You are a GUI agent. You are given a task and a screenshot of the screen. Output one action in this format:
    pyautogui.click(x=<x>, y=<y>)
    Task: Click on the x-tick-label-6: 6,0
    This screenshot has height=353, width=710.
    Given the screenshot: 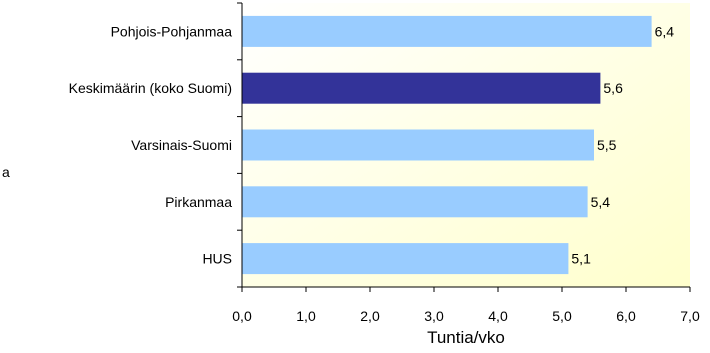 What is the action you would take?
    pyautogui.click(x=626, y=316)
    